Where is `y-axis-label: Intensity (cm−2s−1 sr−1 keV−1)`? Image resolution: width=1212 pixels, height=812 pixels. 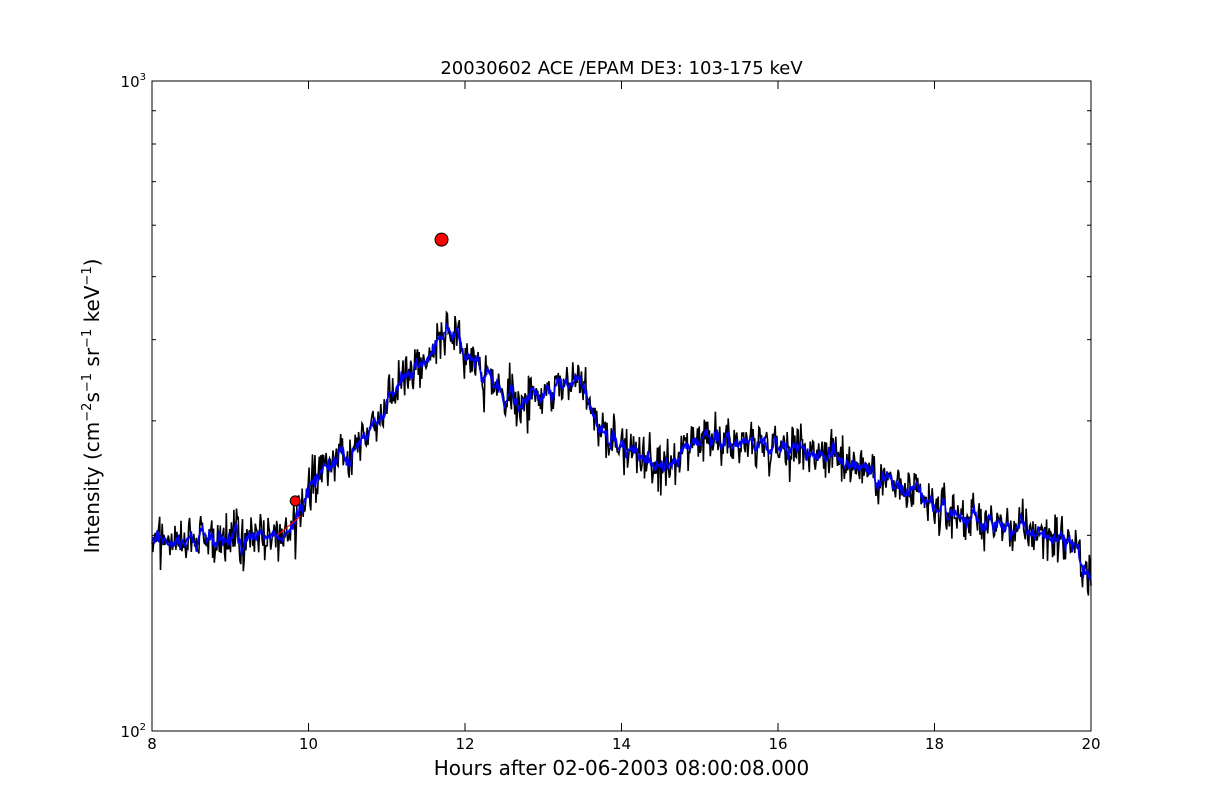 y-axis-label: Intensity (cm−2s−1 sr−1 keV−1) is located at coordinates (92, 406).